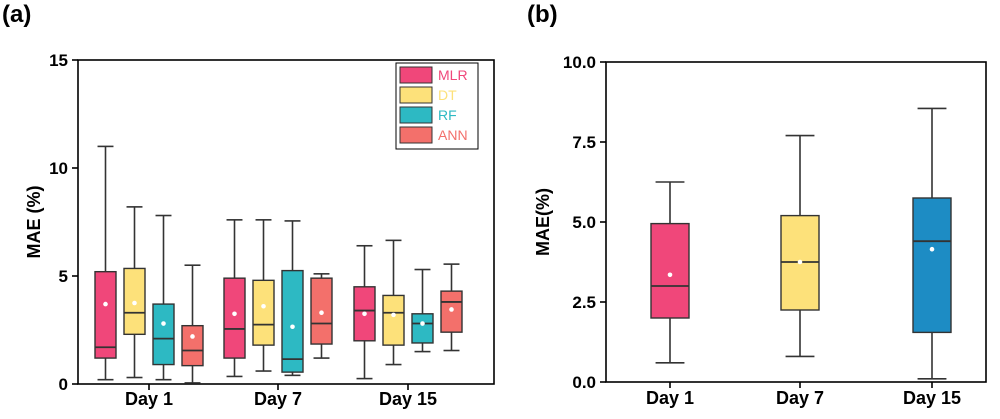 Image resolution: width=1000 pixels, height=419 pixels. Describe the element at coordinates (584, 382) in the screenshot. I see `chart-b-y-tick-label: 0.0` at that location.